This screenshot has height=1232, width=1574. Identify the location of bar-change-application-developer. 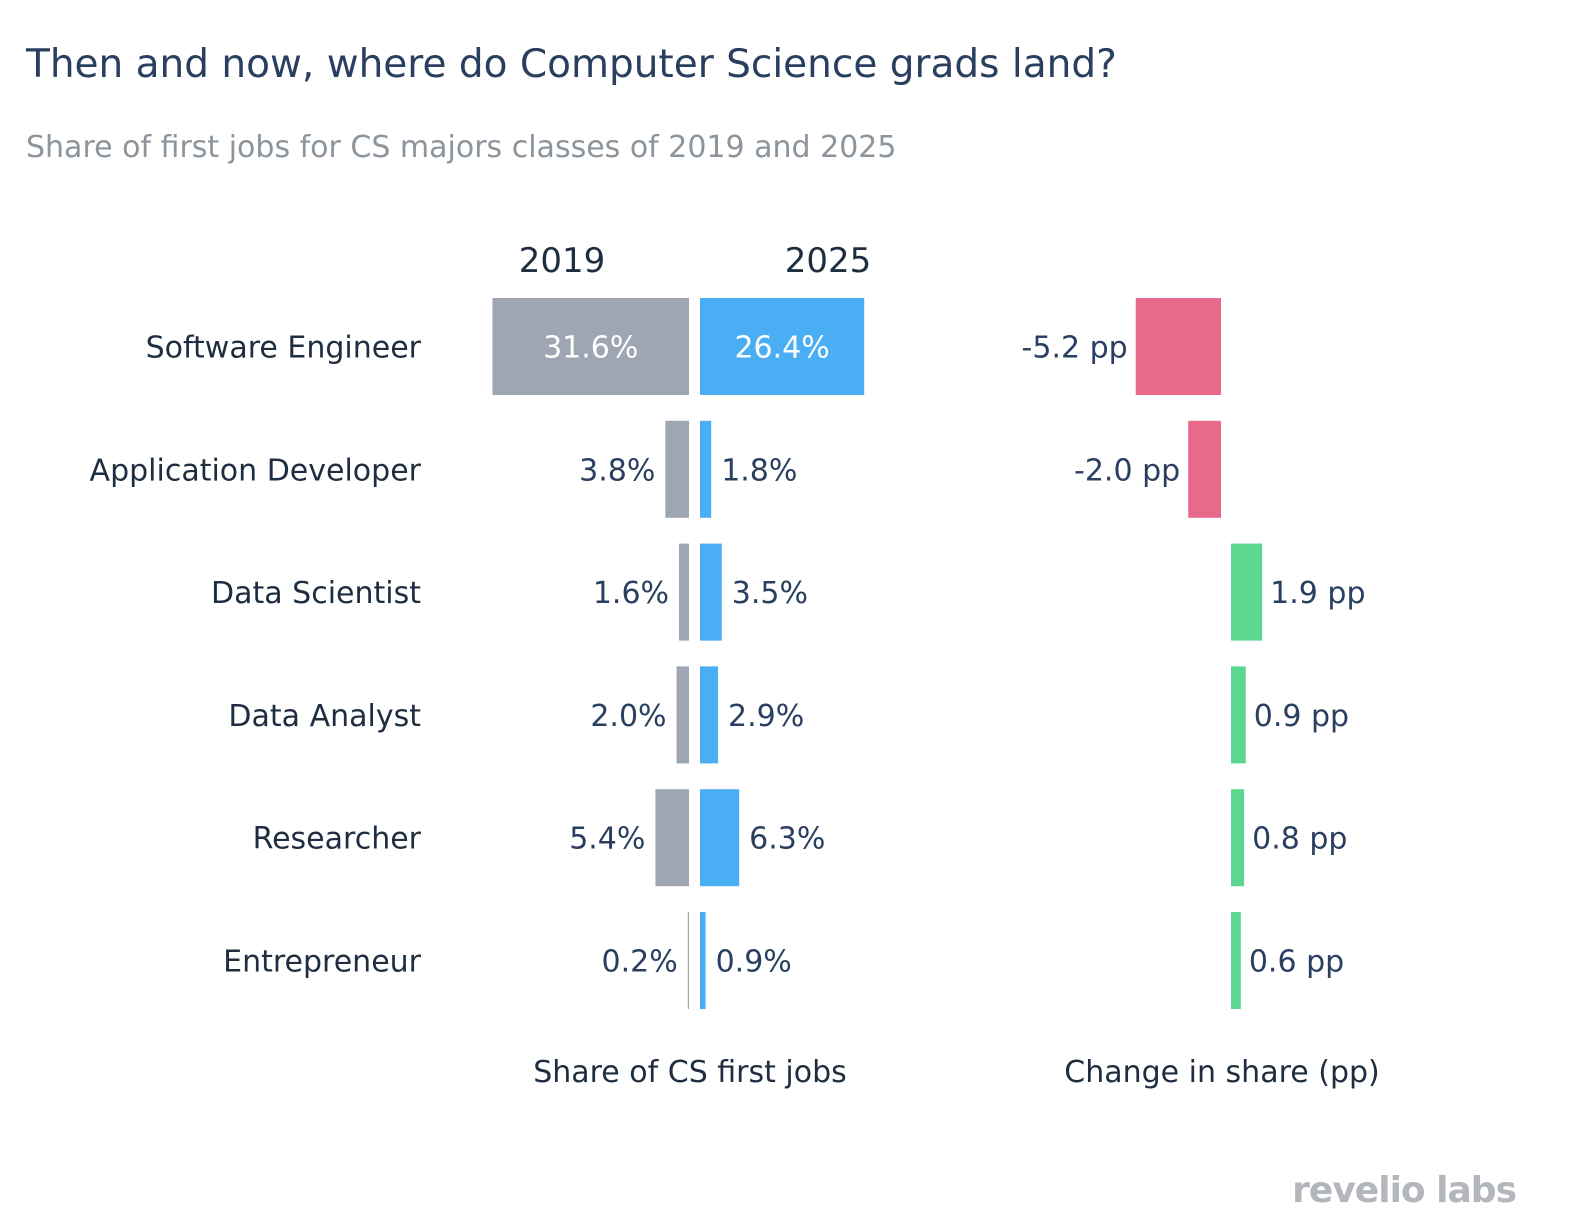
(1204, 469).